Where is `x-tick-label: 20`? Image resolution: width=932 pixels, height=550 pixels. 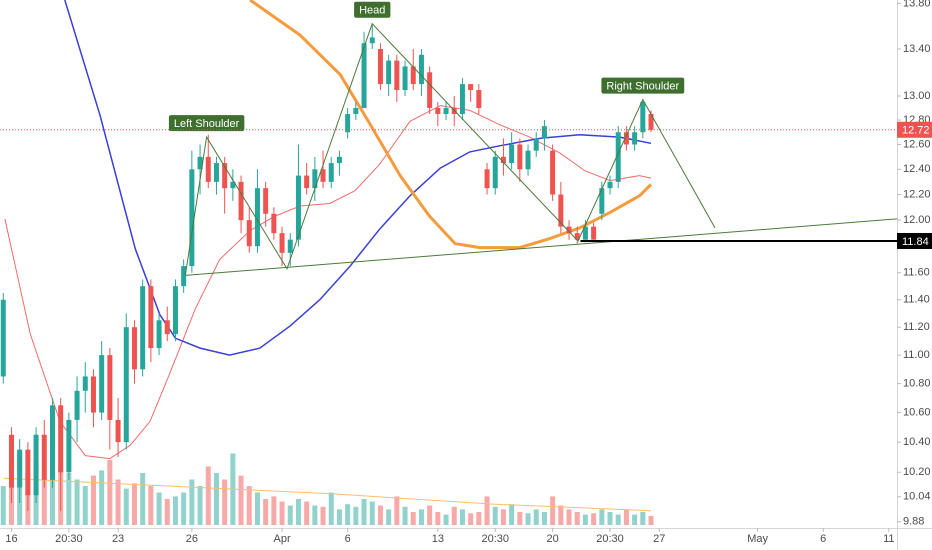 x-tick-label: 20 is located at coordinates (553, 539).